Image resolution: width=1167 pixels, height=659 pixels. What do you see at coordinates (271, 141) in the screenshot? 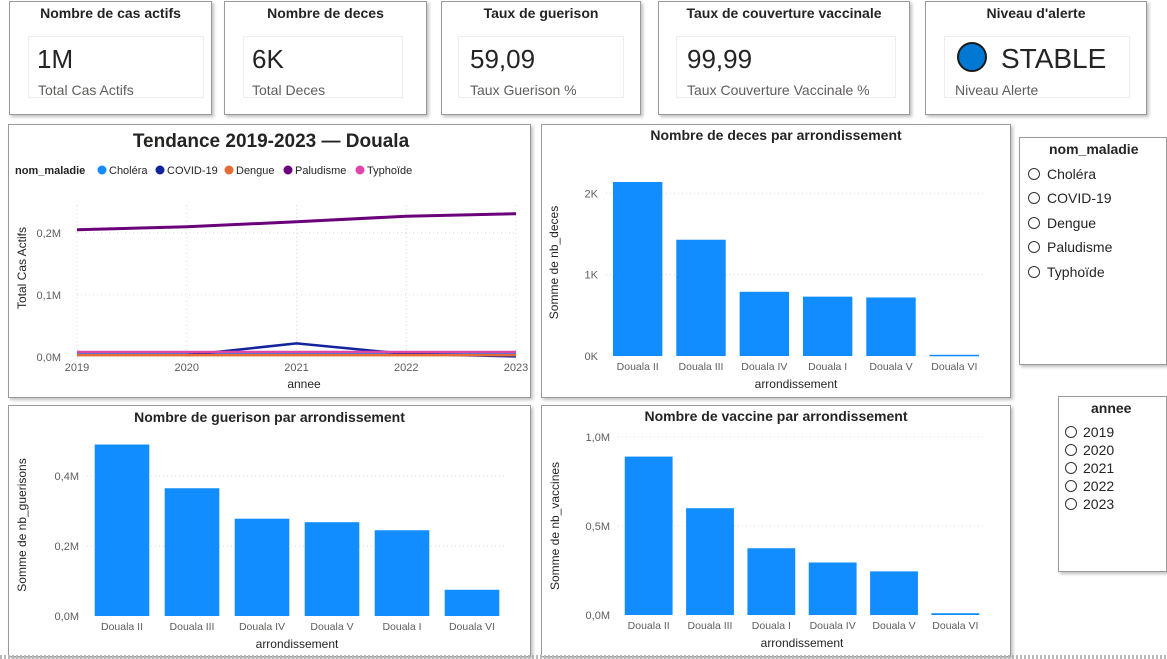
I see `chart-title: Tendance 2019-2023 — Douala` at bounding box center [271, 141].